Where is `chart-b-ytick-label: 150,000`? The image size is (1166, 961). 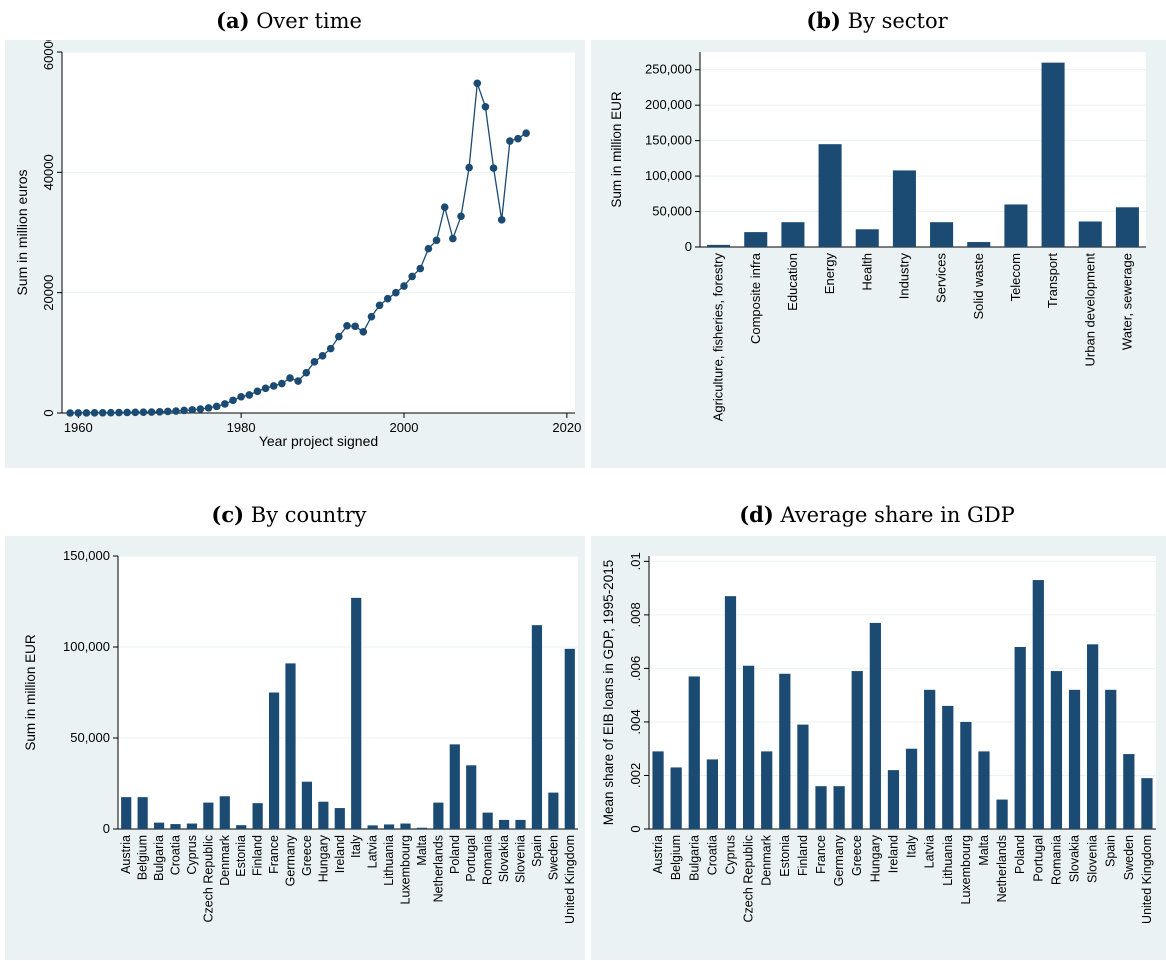 chart-b-ytick-label: 150,000 is located at coordinates (668, 140).